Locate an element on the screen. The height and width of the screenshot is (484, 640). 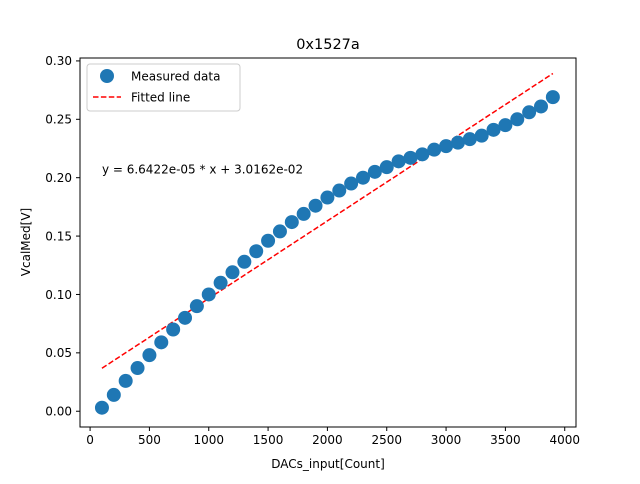
legend: Measured data Fitted line is located at coordinates (163, 87).